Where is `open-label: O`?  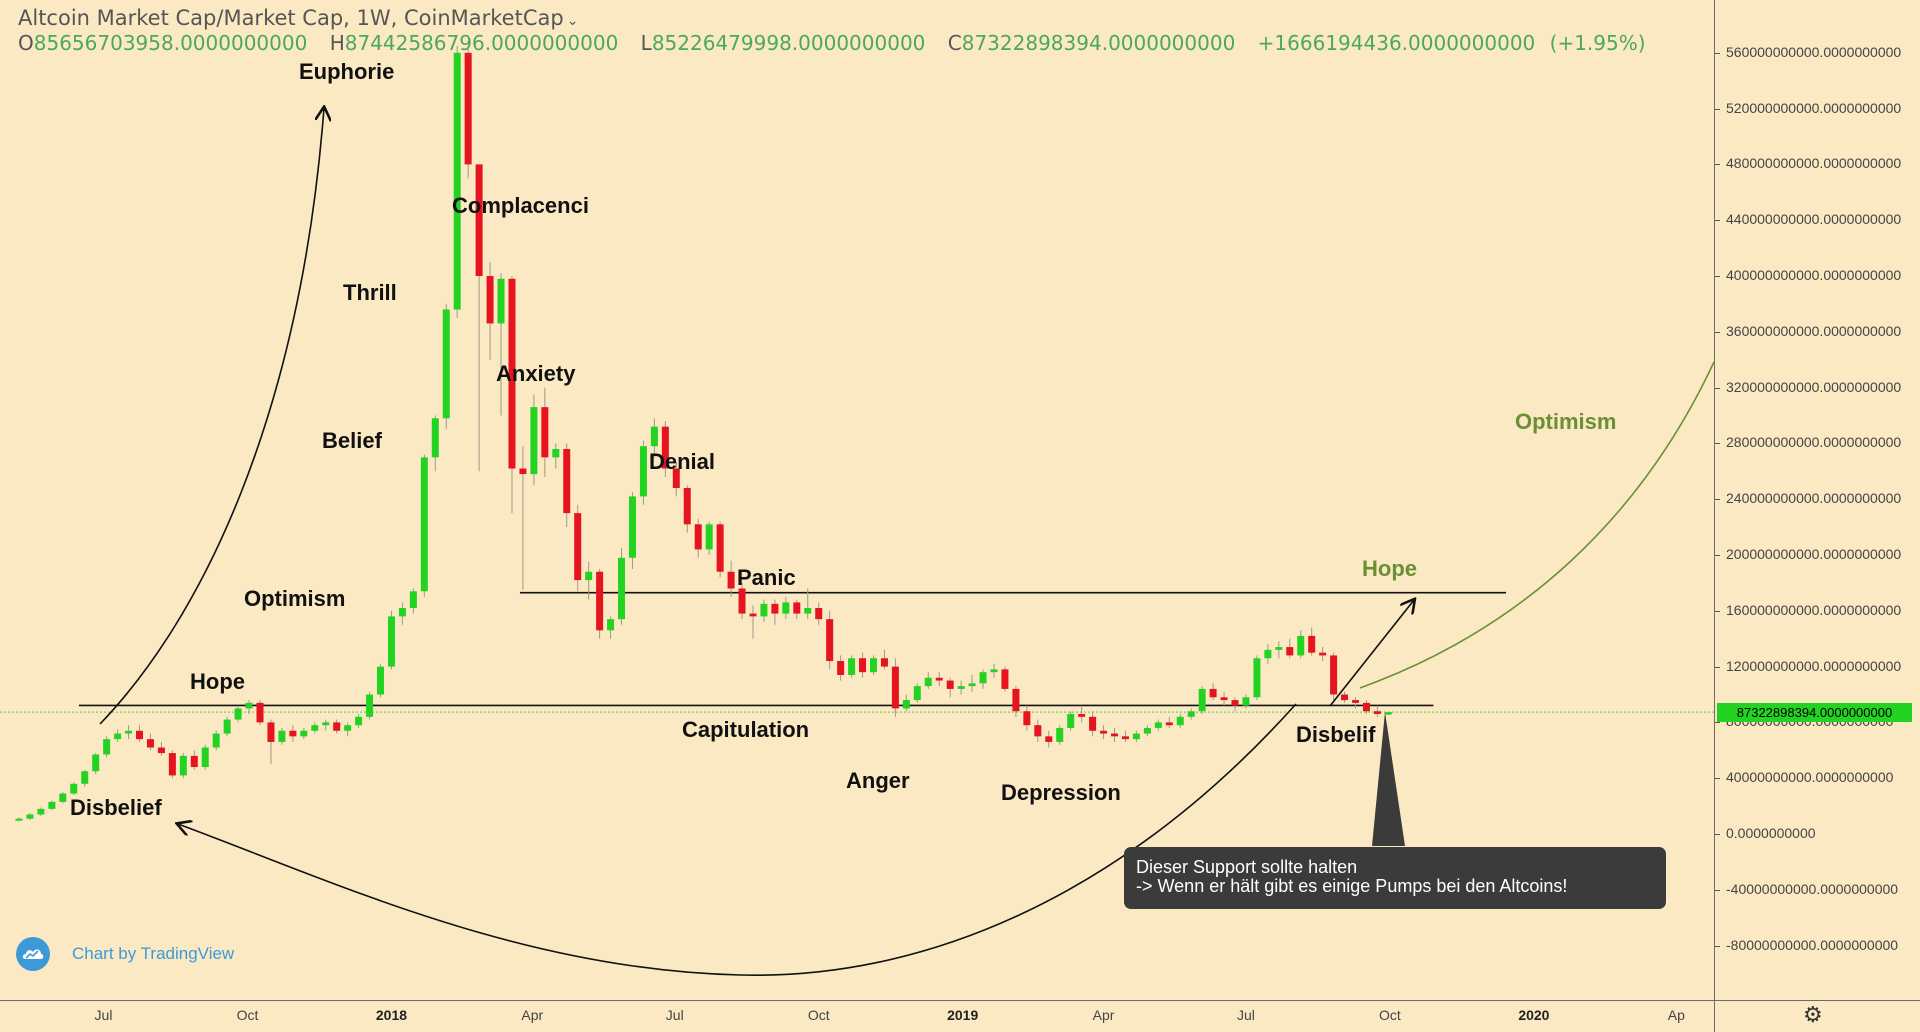
open-label: O is located at coordinates (26, 43).